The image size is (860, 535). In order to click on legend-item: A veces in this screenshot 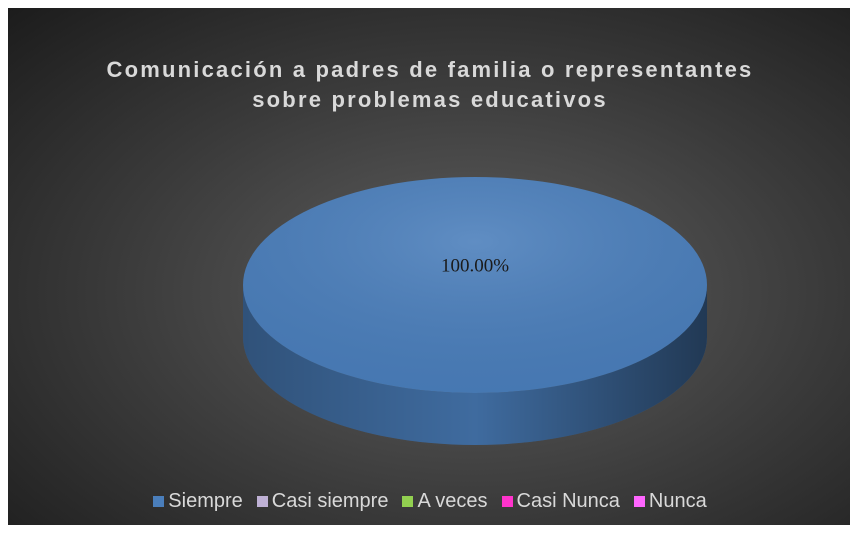, I will do `click(445, 501)`.